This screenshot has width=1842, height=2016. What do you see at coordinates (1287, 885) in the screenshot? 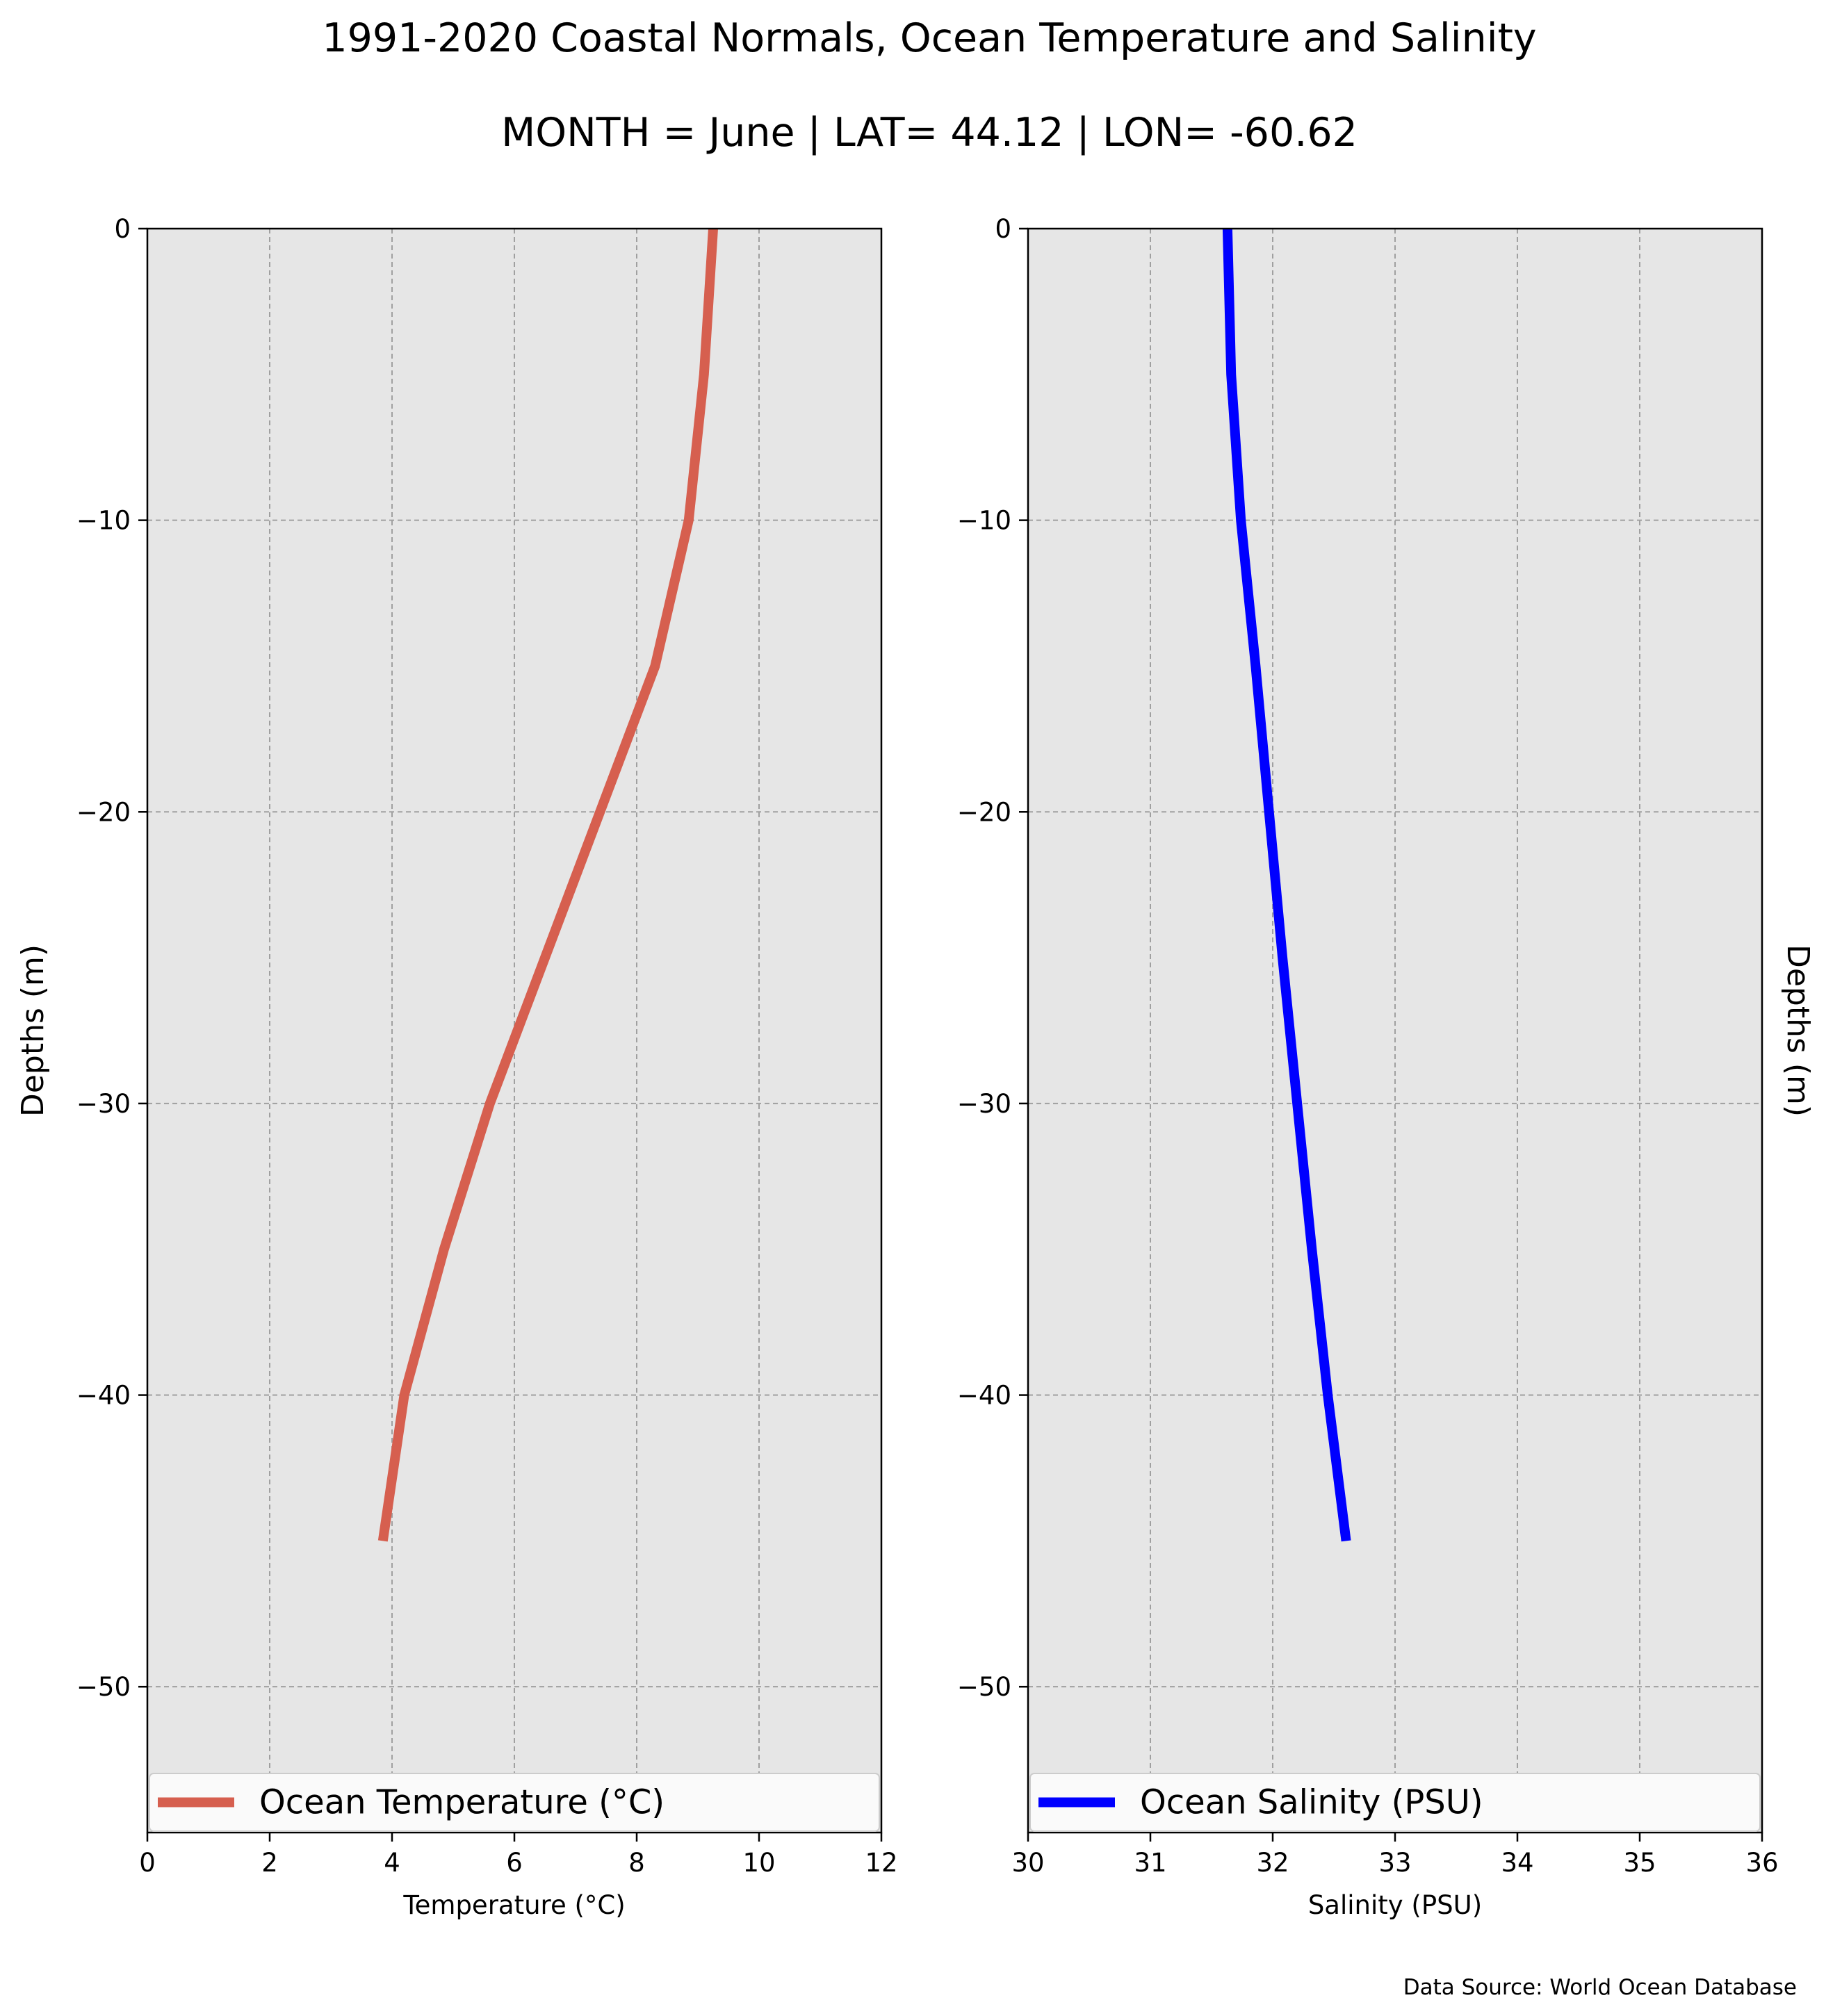
I see `series-line-salinity` at bounding box center [1287, 885].